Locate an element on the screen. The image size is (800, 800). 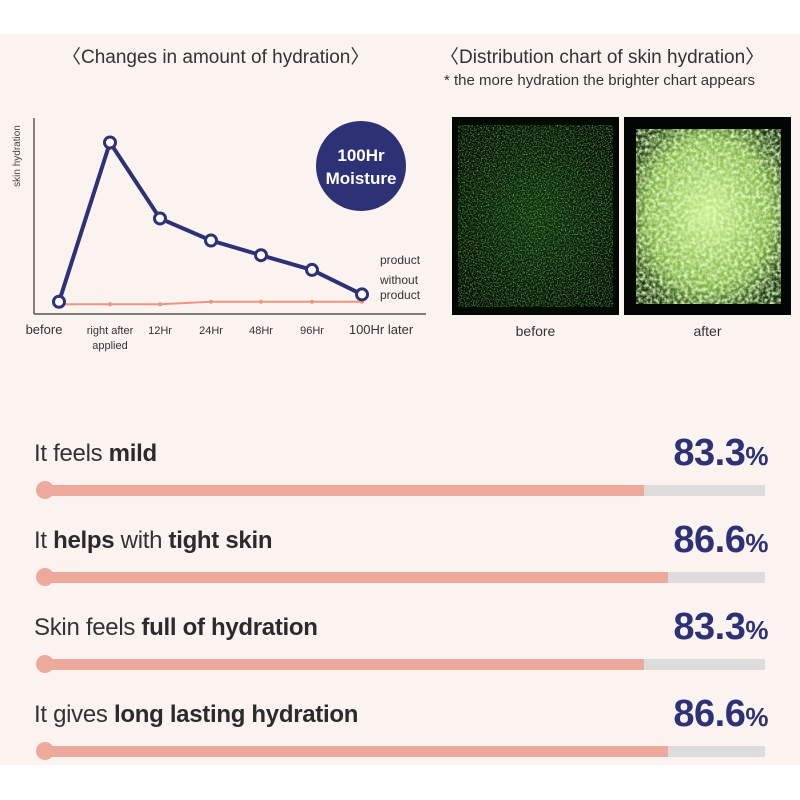
line-chart-title: 〈Changes in amount of hydration〉 is located at coordinates (216, 57).